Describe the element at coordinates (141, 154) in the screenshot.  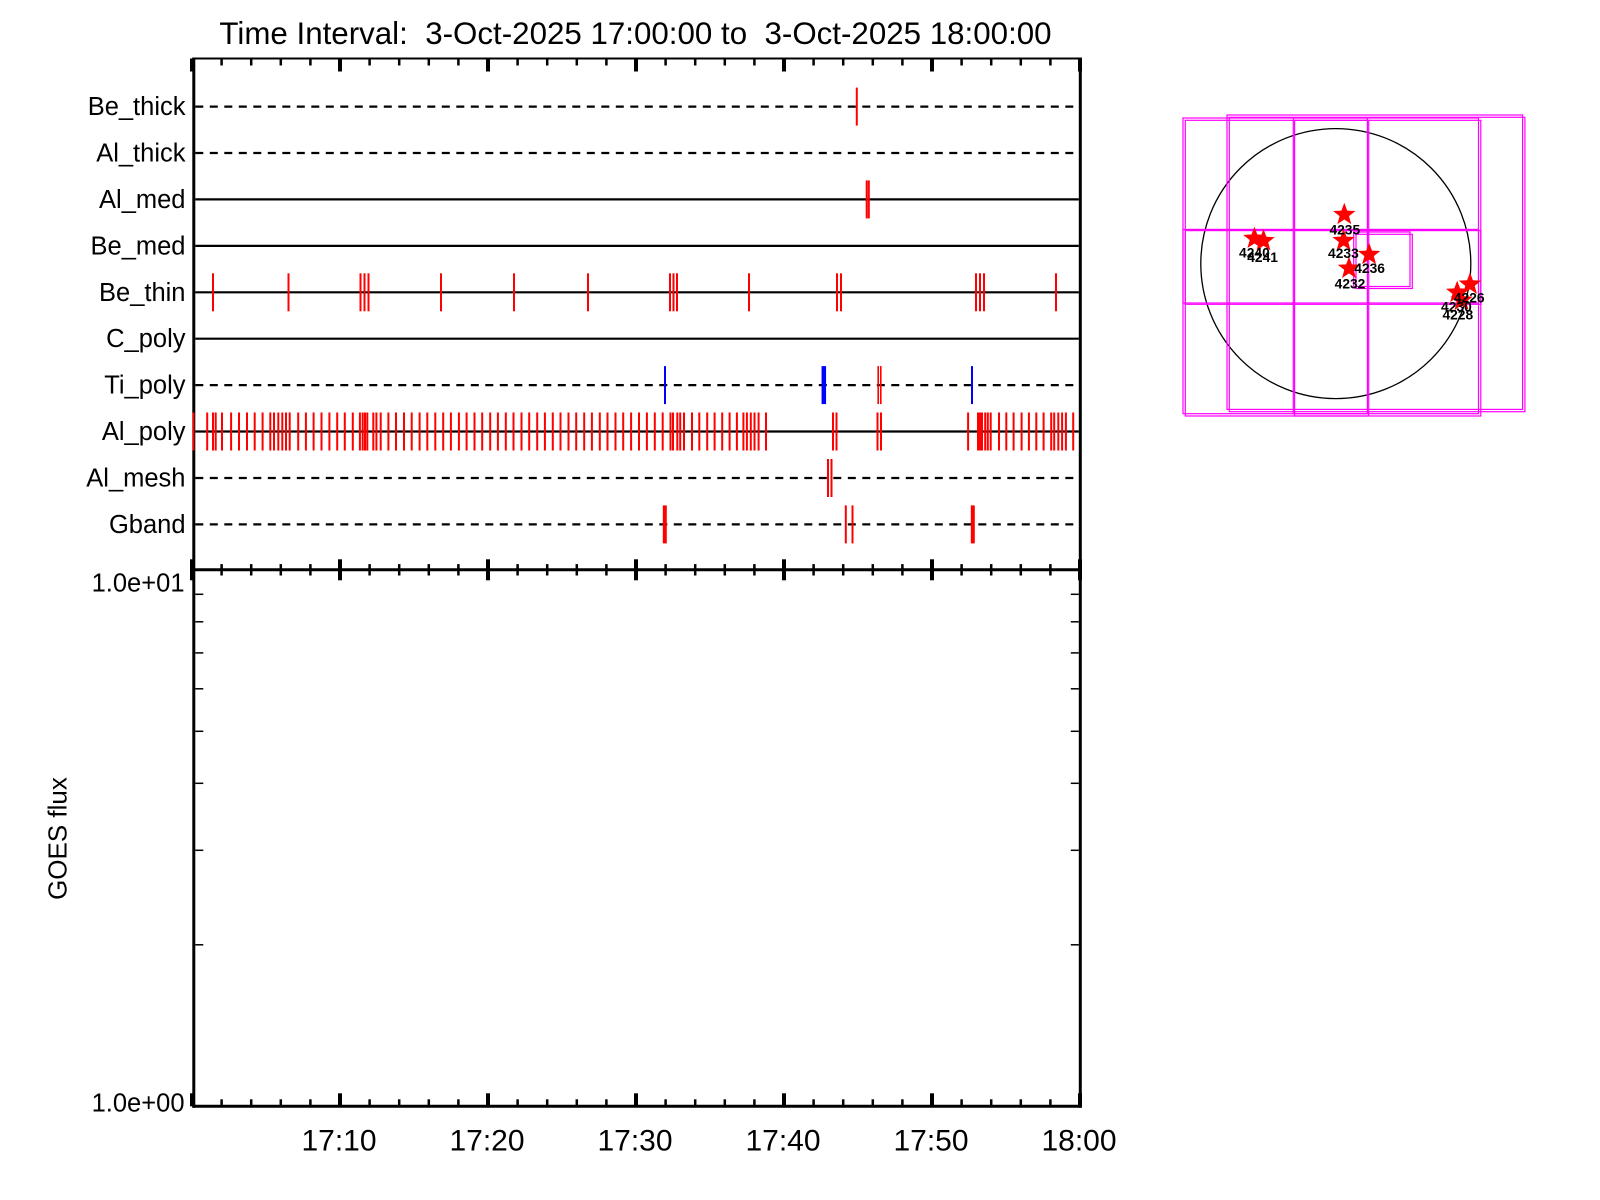
I see `svg-text: Al_thick` at that location.